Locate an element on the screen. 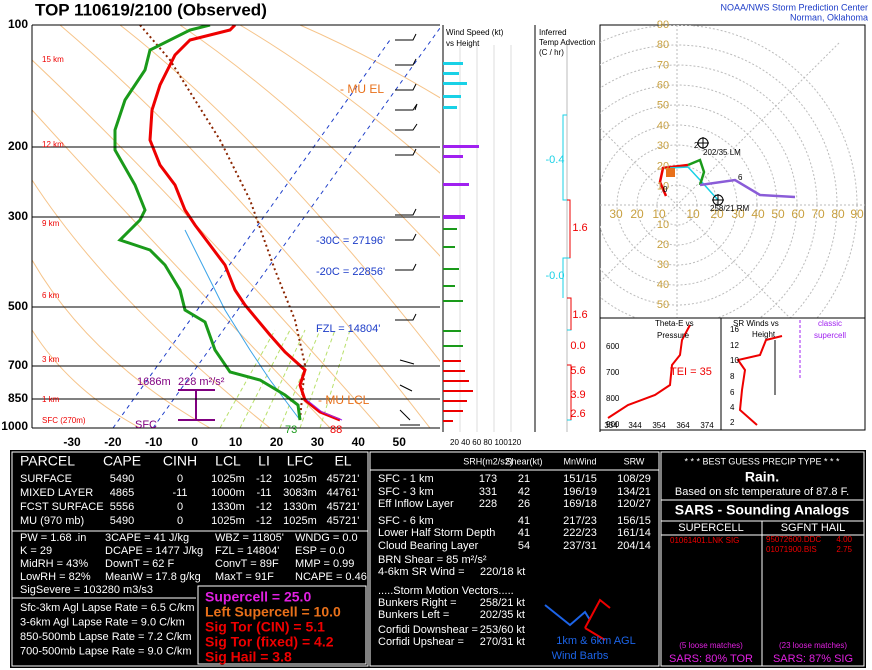 This screenshot has width=872, height=670. barb-caption: 1km & 6km AGL is located at coordinates (595, 641).